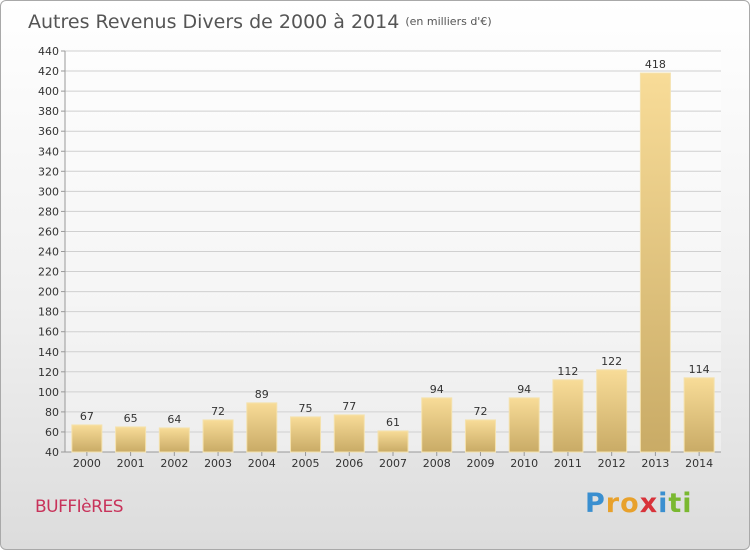  Describe the element at coordinates (48, 51) in the screenshot. I see `y-tick-label: 440` at that location.